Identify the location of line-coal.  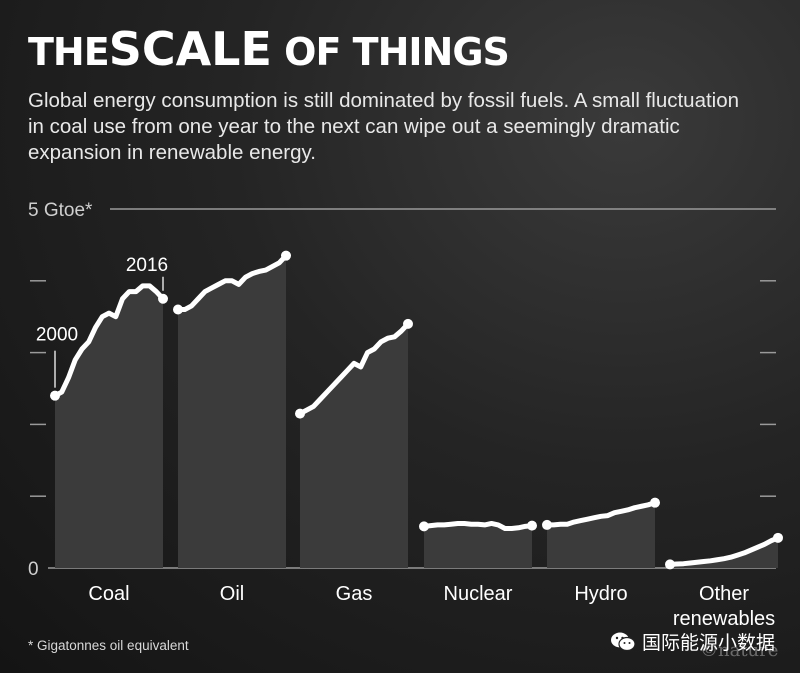
(109, 341).